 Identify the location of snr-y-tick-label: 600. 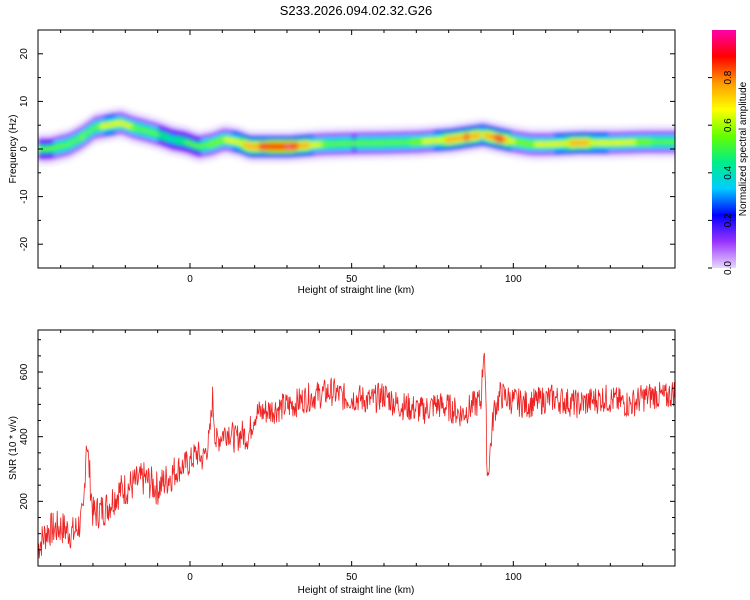
(24, 371).